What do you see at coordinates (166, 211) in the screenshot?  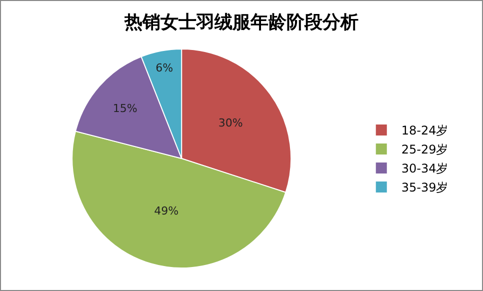 I see `data-label: 49%` at bounding box center [166, 211].